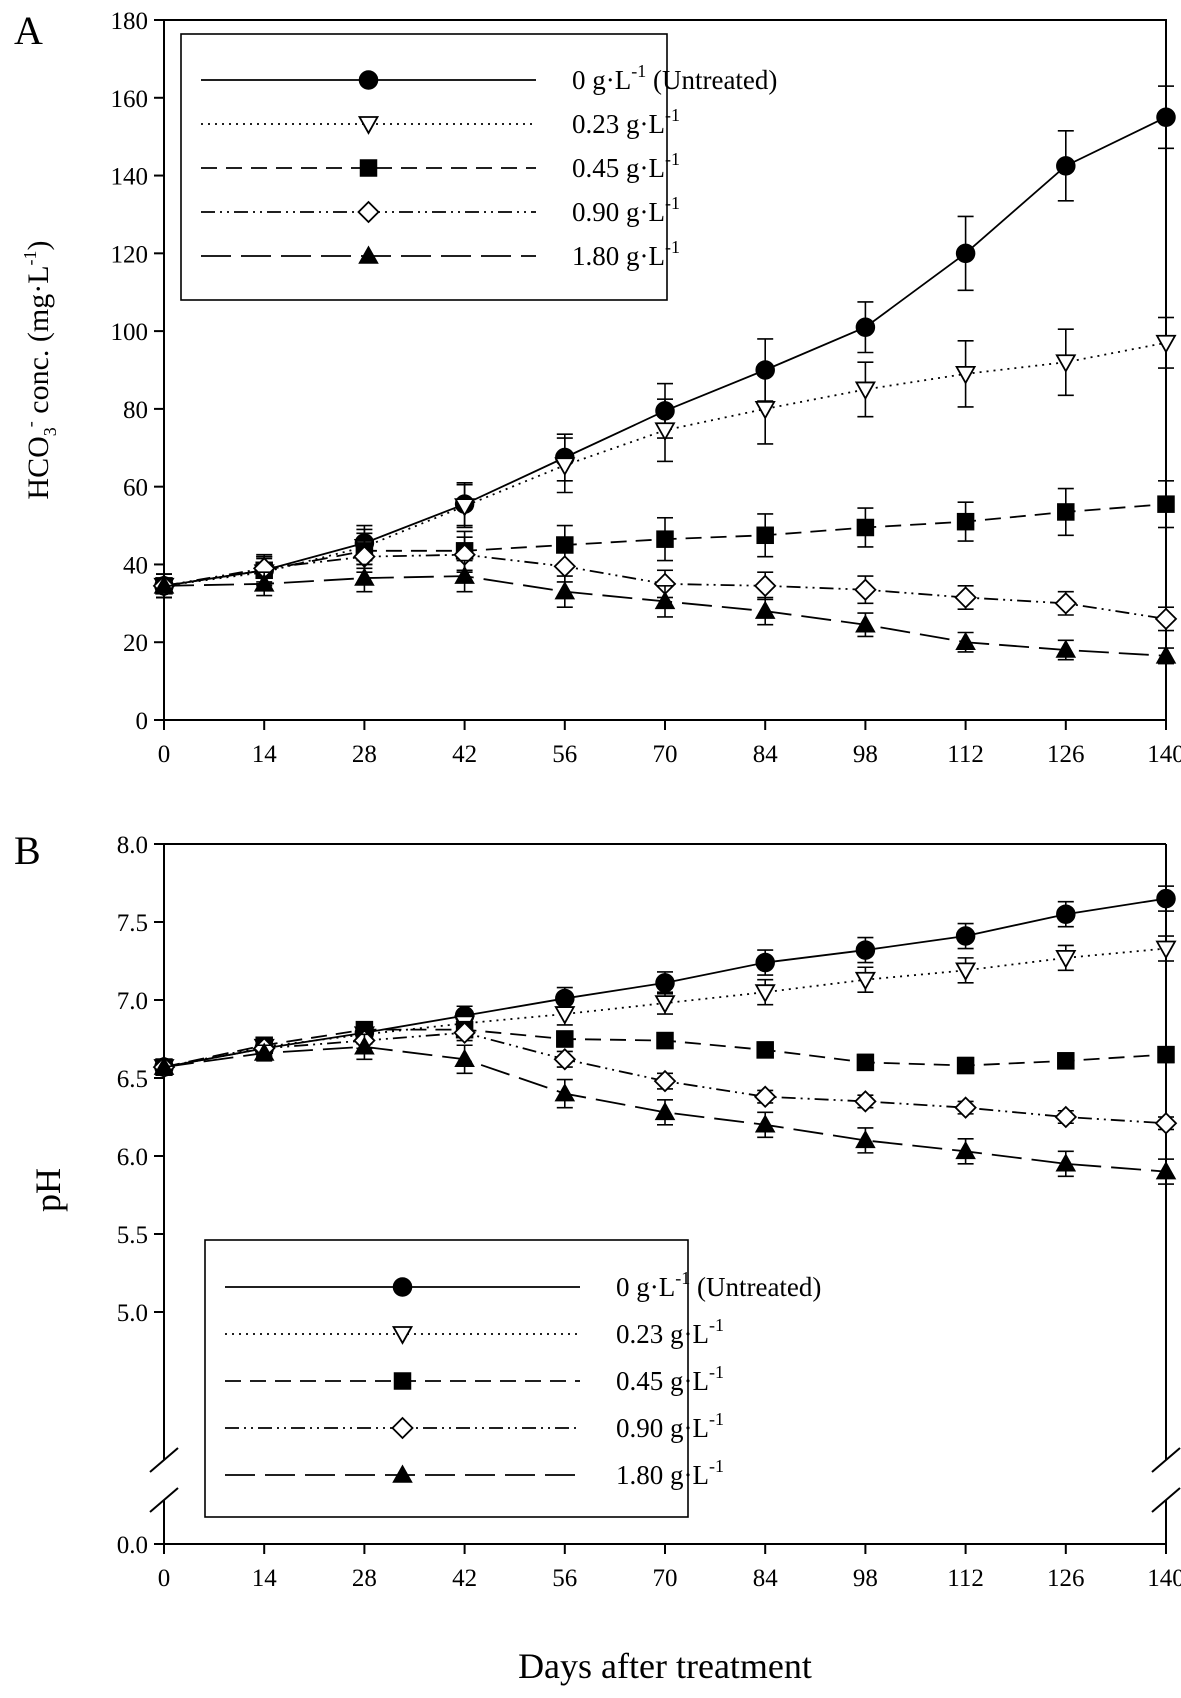 The image size is (1181, 1698). What do you see at coordinates (135, 488) in the screenshot?
I see `y-tick-label: 60` at bounding box center [135, 488].